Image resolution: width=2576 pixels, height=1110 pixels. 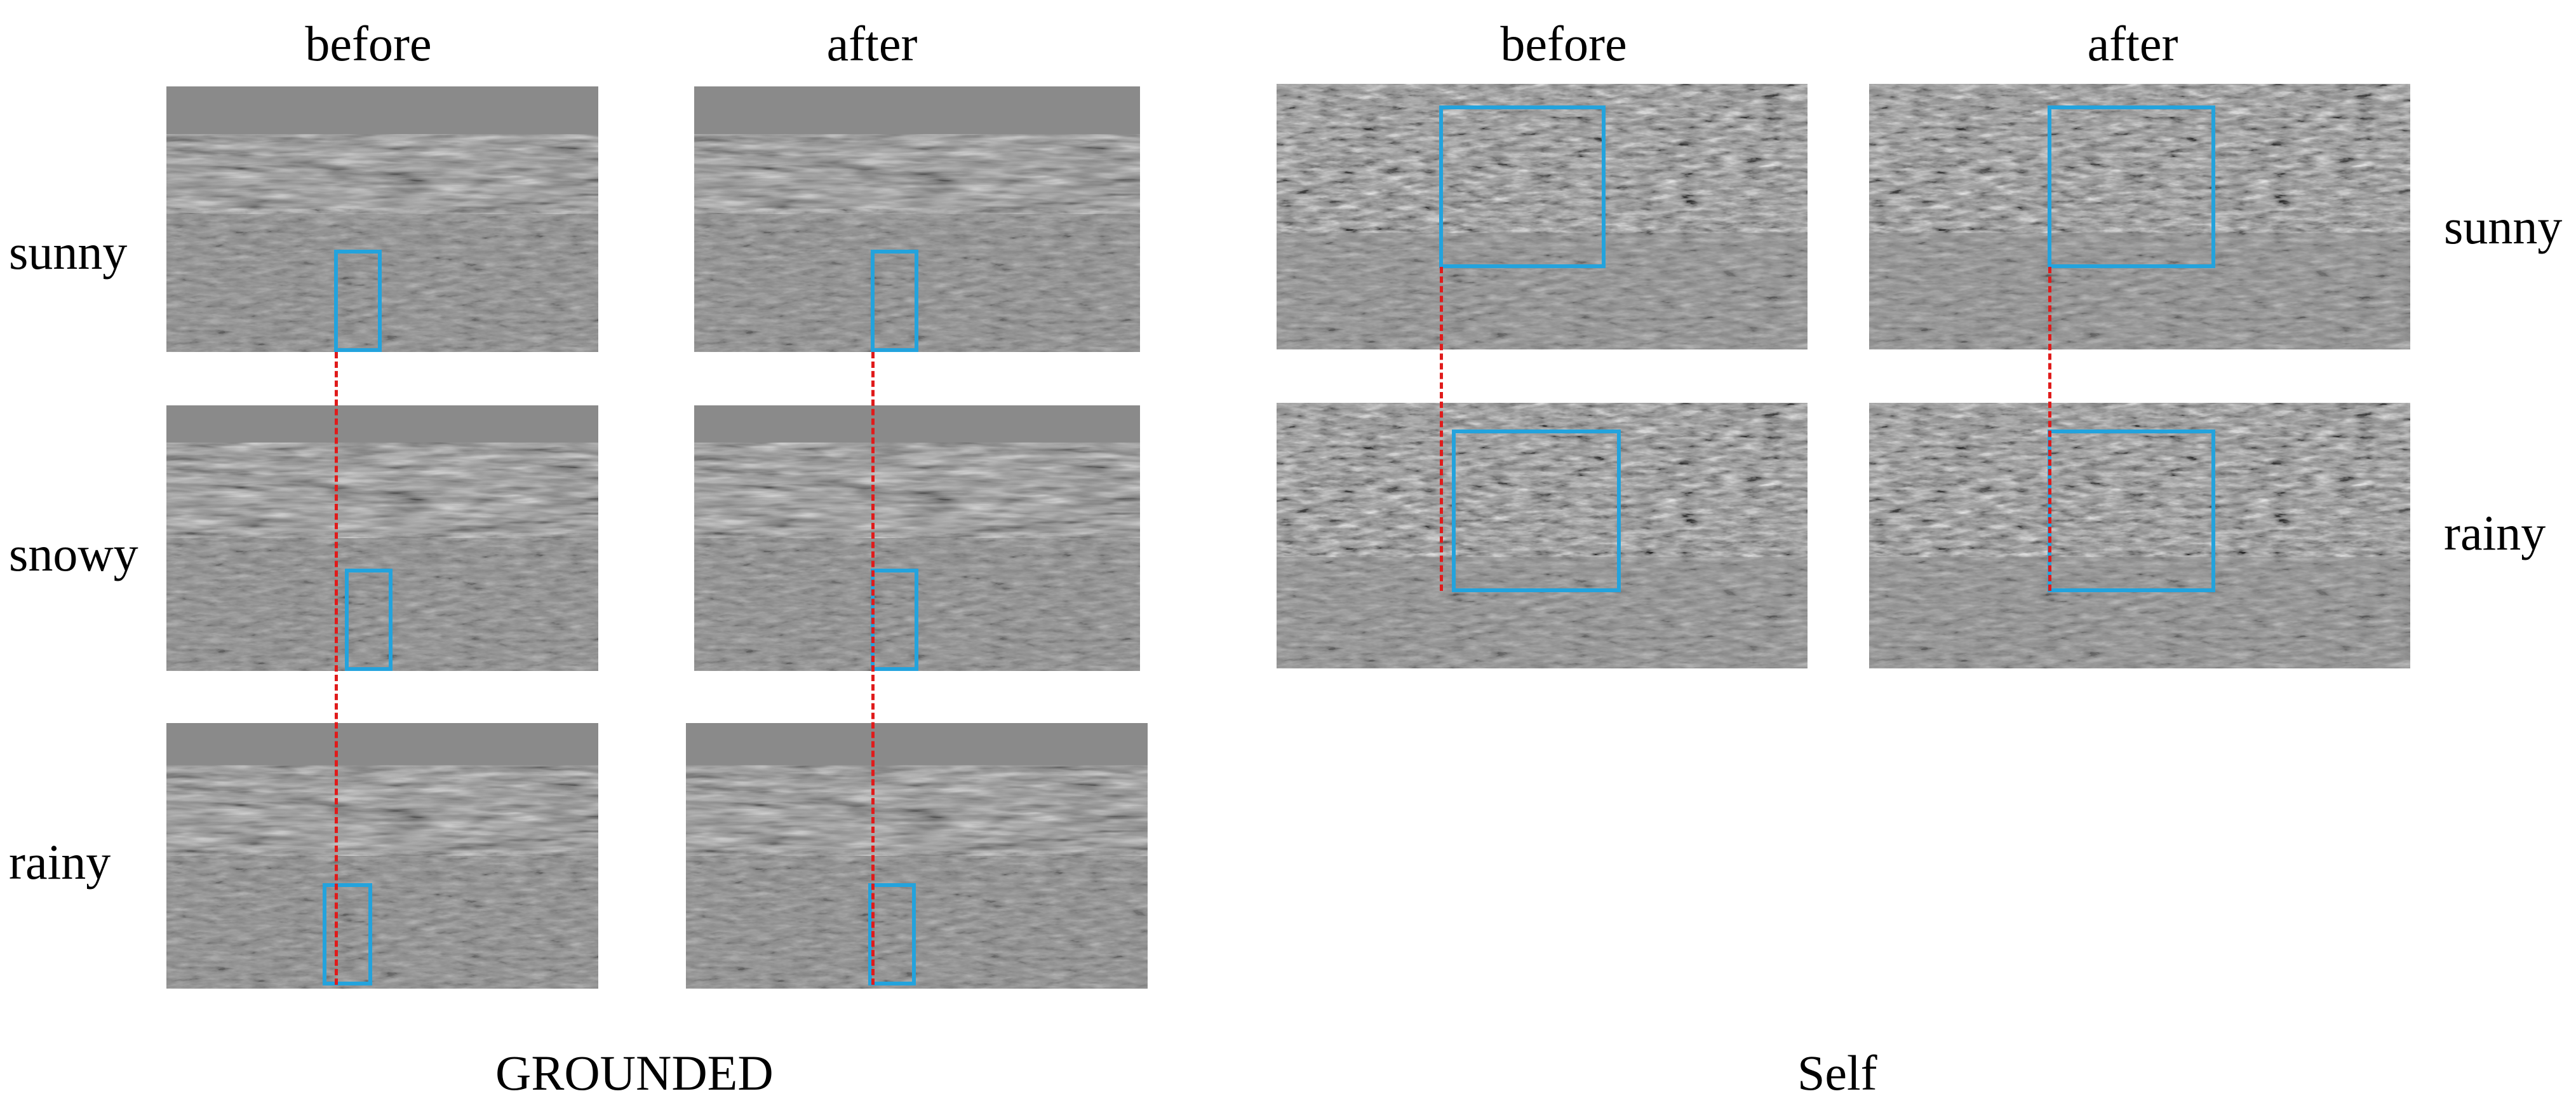 What do you see at coordinates (1837, 1072) in the screenshot?
I see `self-caption: Self` at bounding box center [1837, 1072].